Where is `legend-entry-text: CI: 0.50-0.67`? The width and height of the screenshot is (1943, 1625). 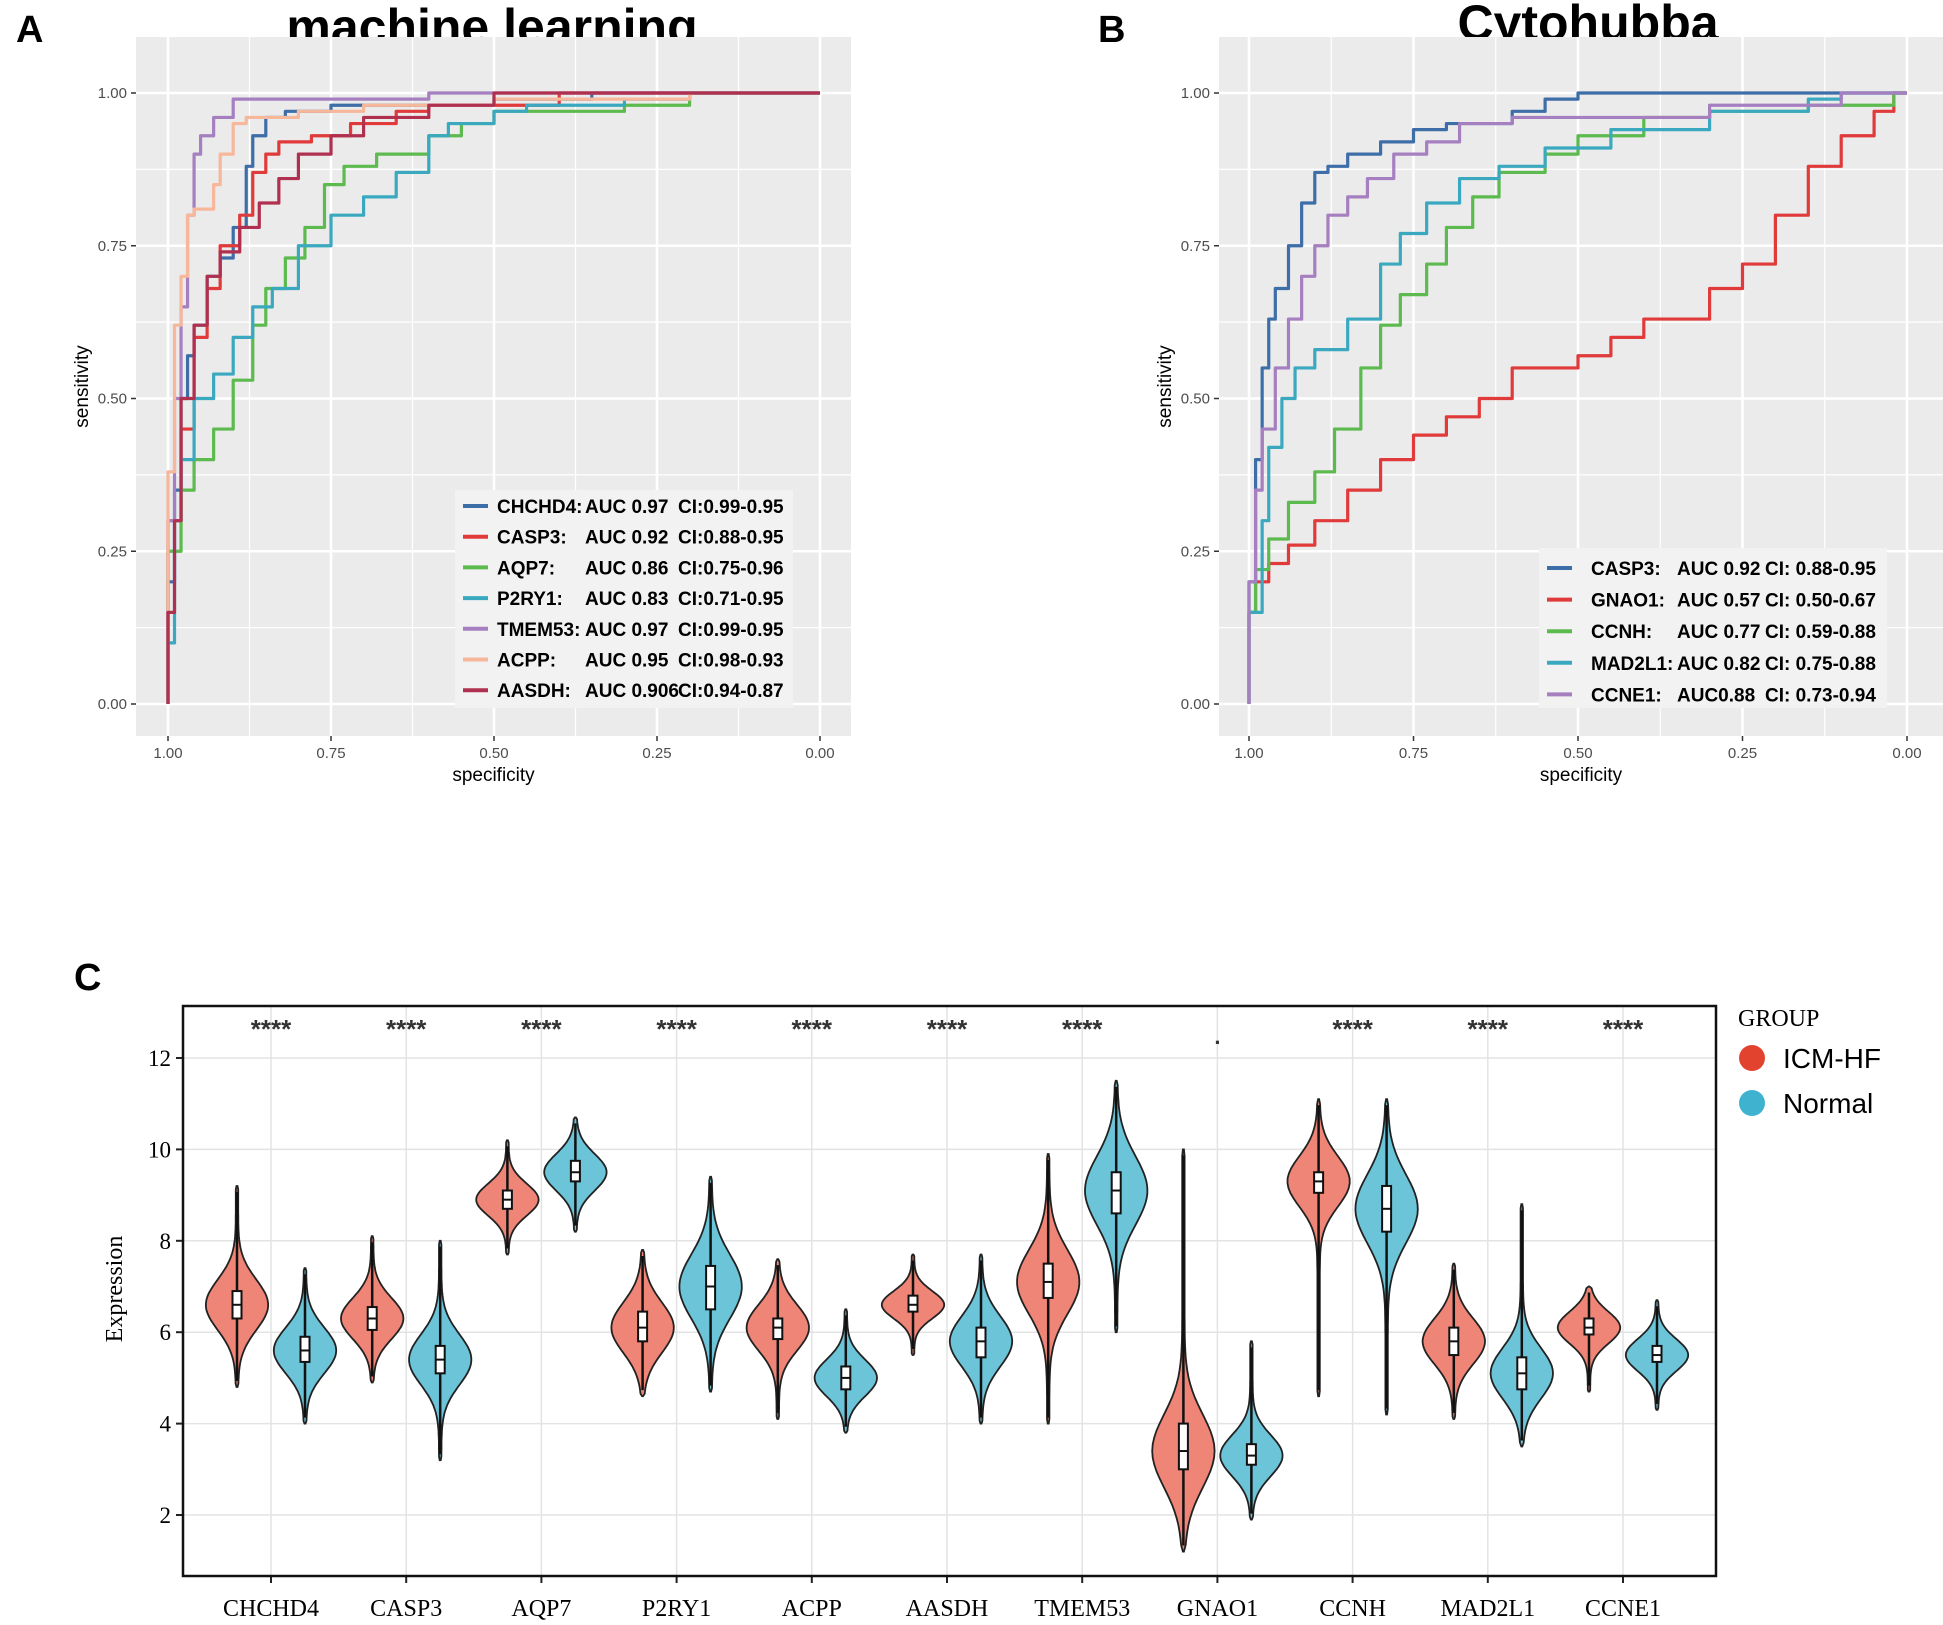 legend-entry-text: CI: 0.50-0.67 is located at coordinates (1820, 601).